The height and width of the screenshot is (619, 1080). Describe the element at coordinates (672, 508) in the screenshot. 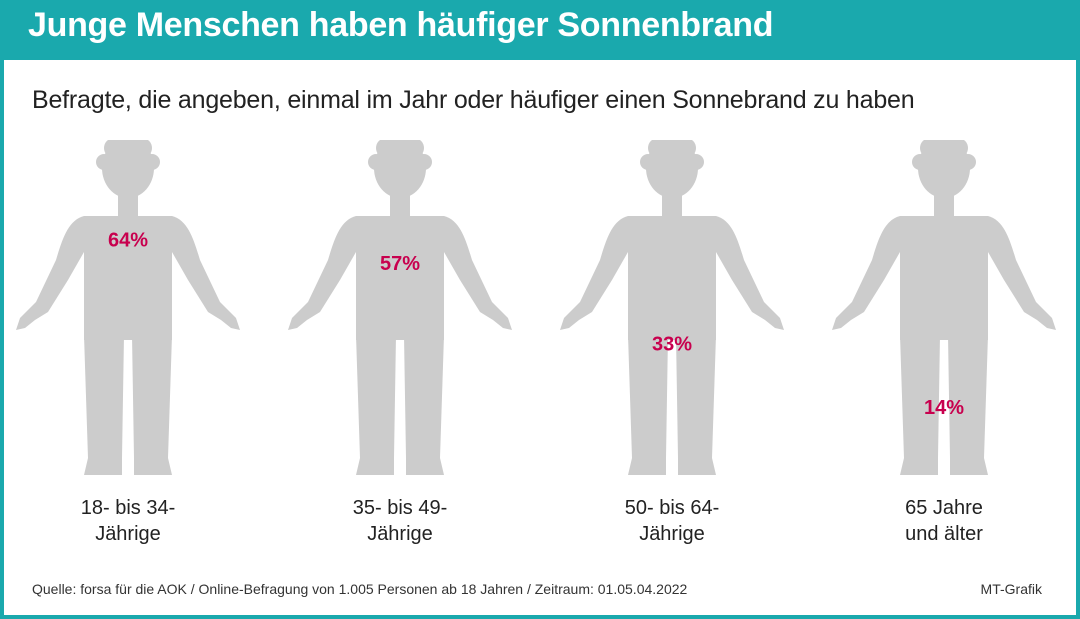

I see `category-label-line1: 50- bis 64-` at that location.